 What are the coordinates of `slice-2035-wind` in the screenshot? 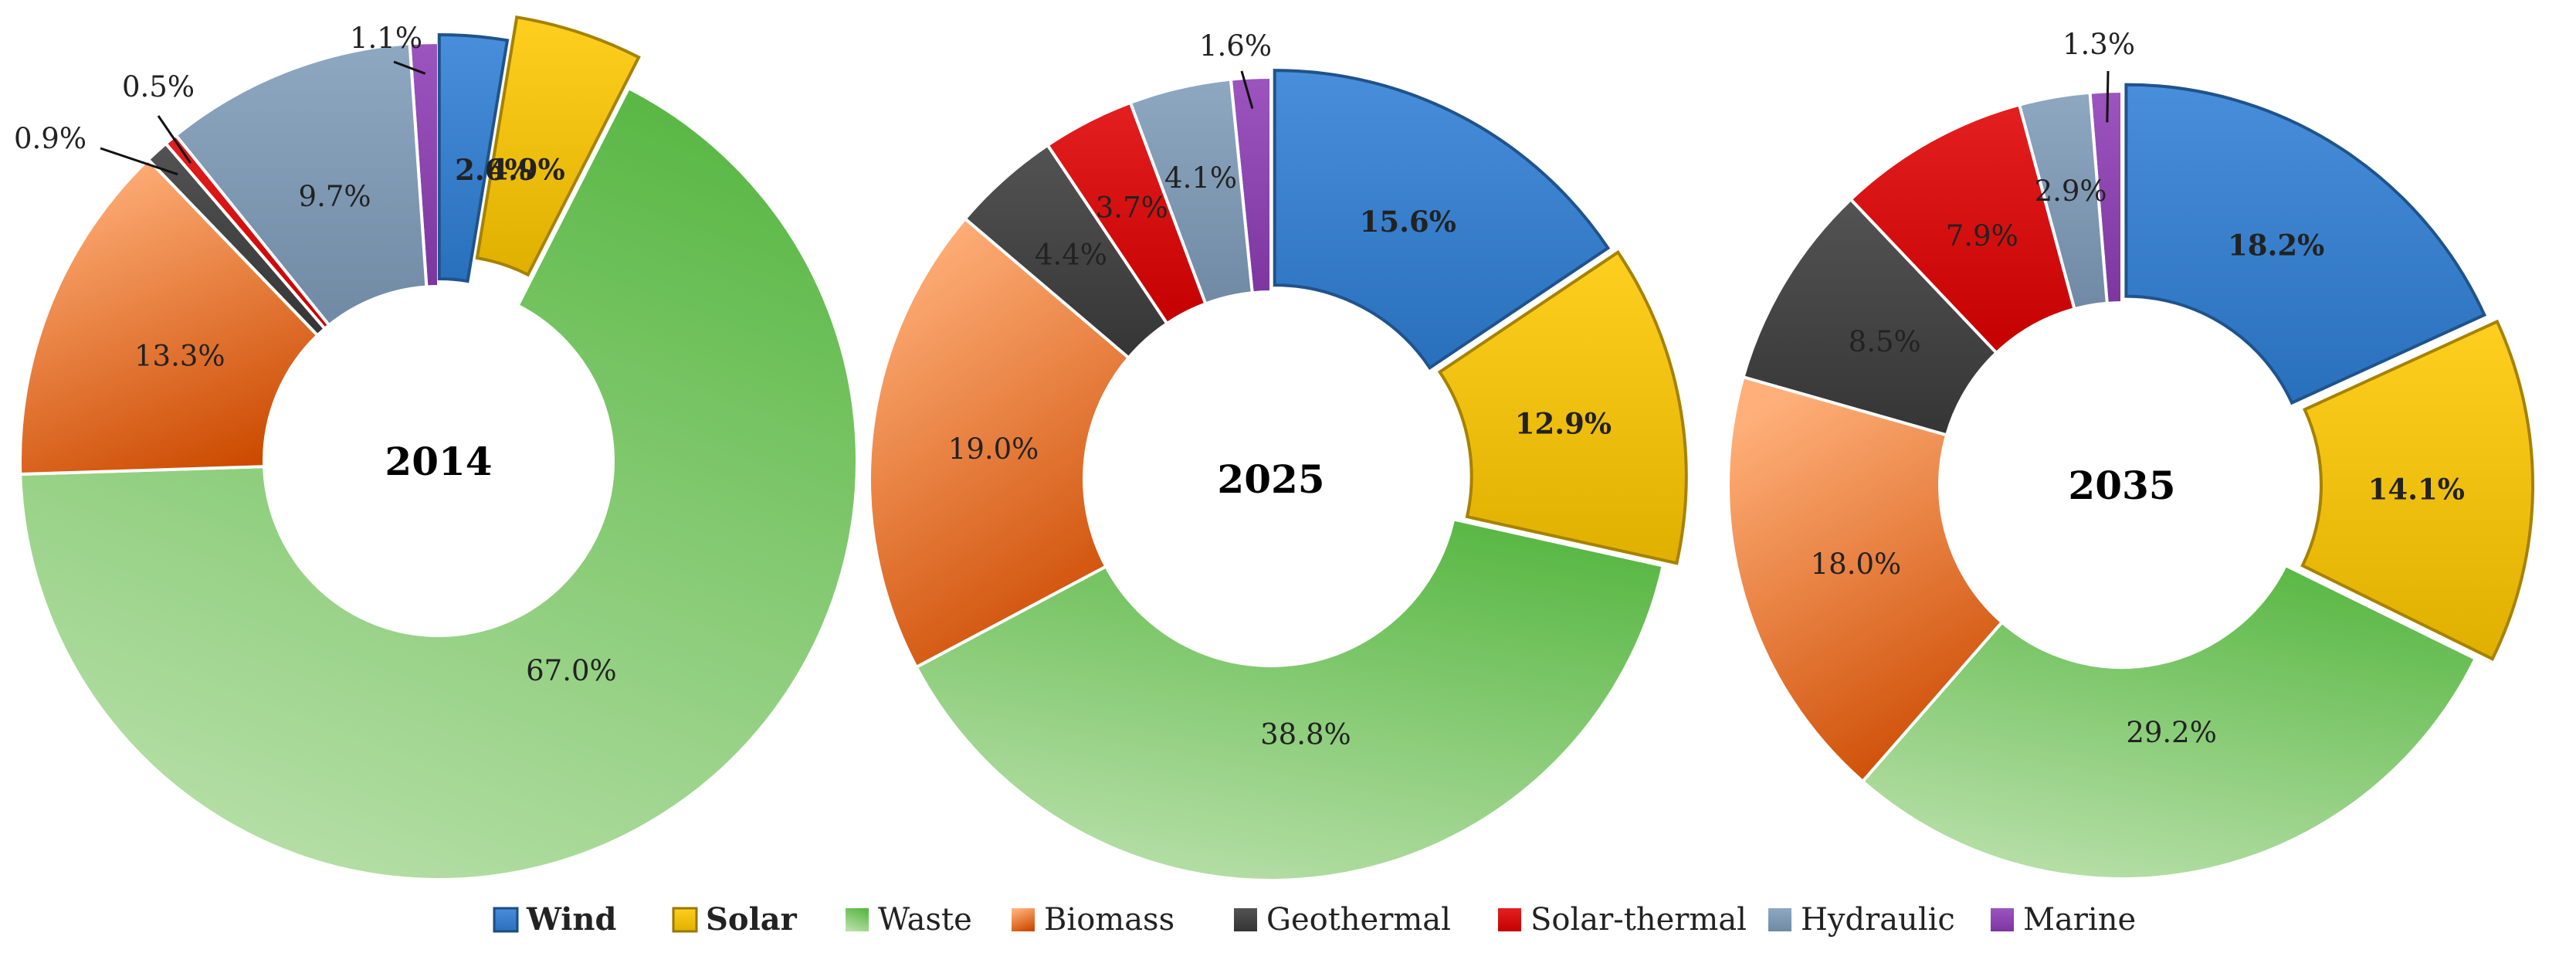 It's located at (2305, 244).